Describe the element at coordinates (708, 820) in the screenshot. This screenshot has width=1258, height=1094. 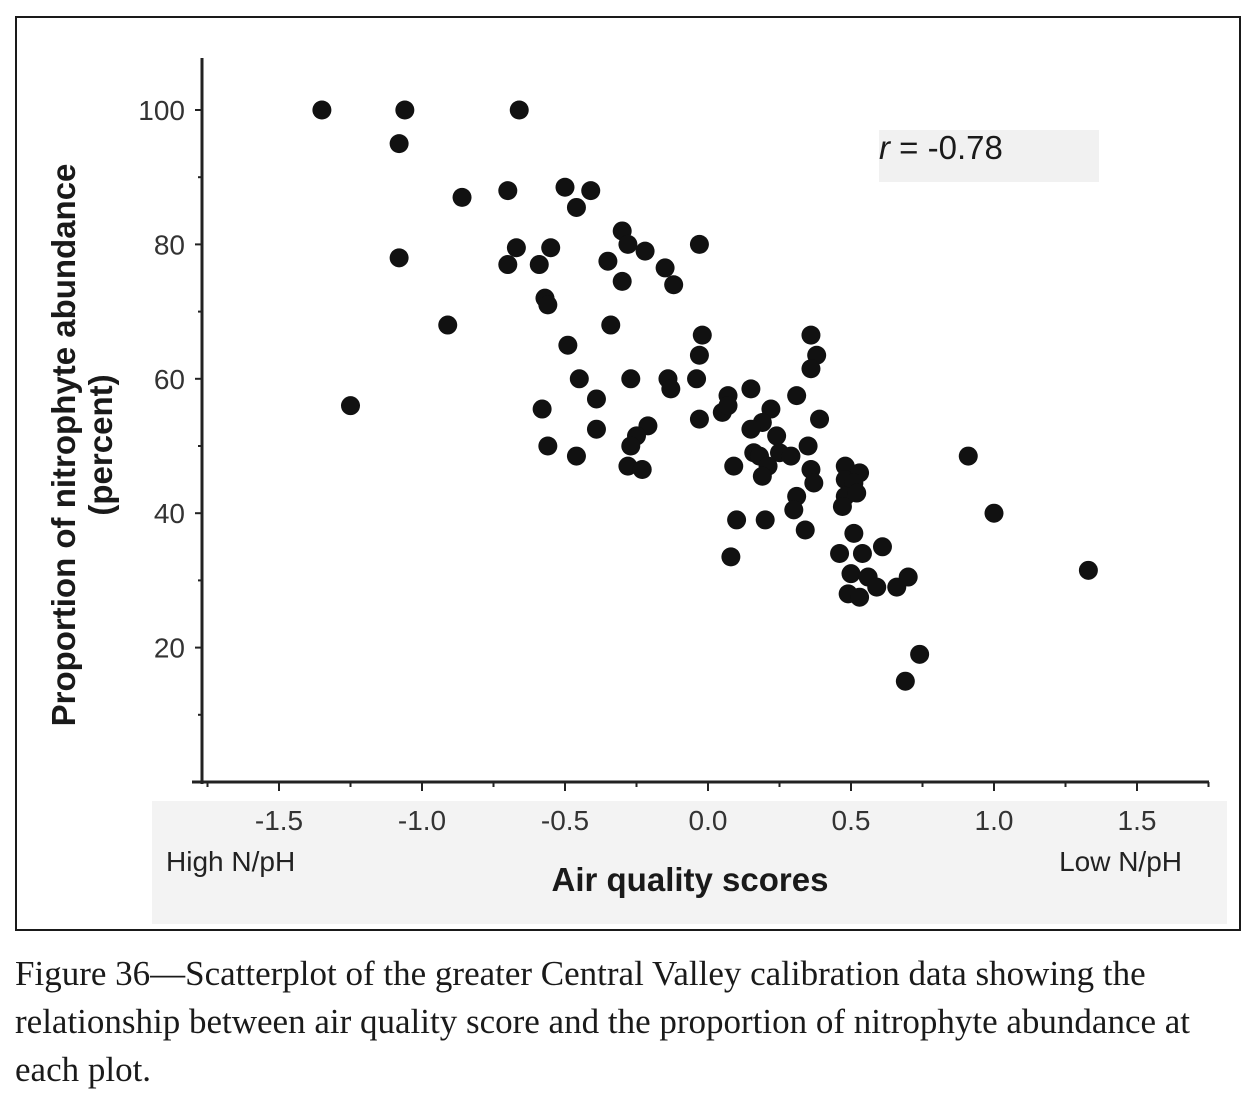
I see `x-tick-label: 0.0` at that location.